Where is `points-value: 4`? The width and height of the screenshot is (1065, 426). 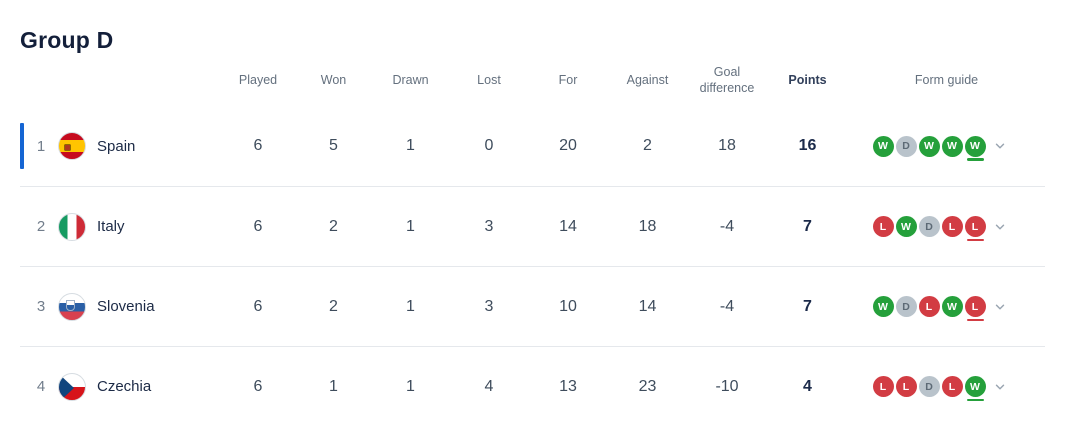 points-value: 4 is located at coordinates (807, 386).